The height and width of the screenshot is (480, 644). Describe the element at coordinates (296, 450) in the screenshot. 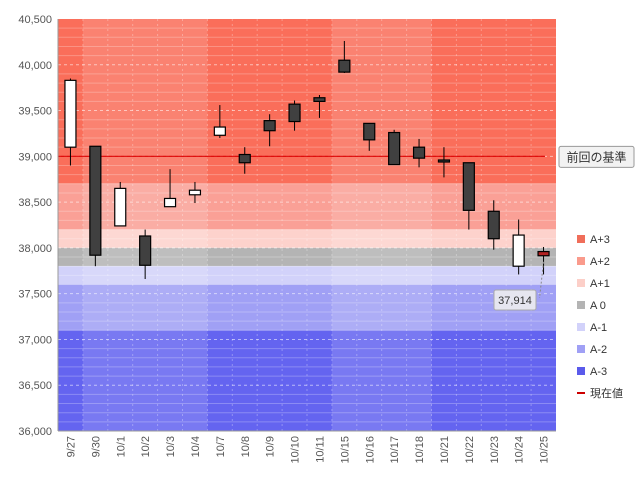

I see `x-tick-label: 10/10` at that location.